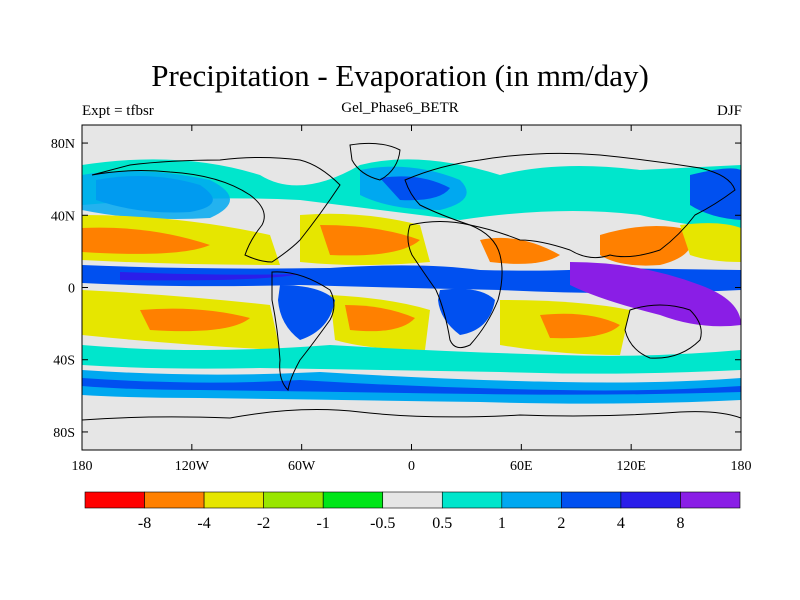 The width and height of the screenshot is (800, 600). Describe the element at coordinates (411, 415) in the screenshot. I see `antarctica-coast` at that location.